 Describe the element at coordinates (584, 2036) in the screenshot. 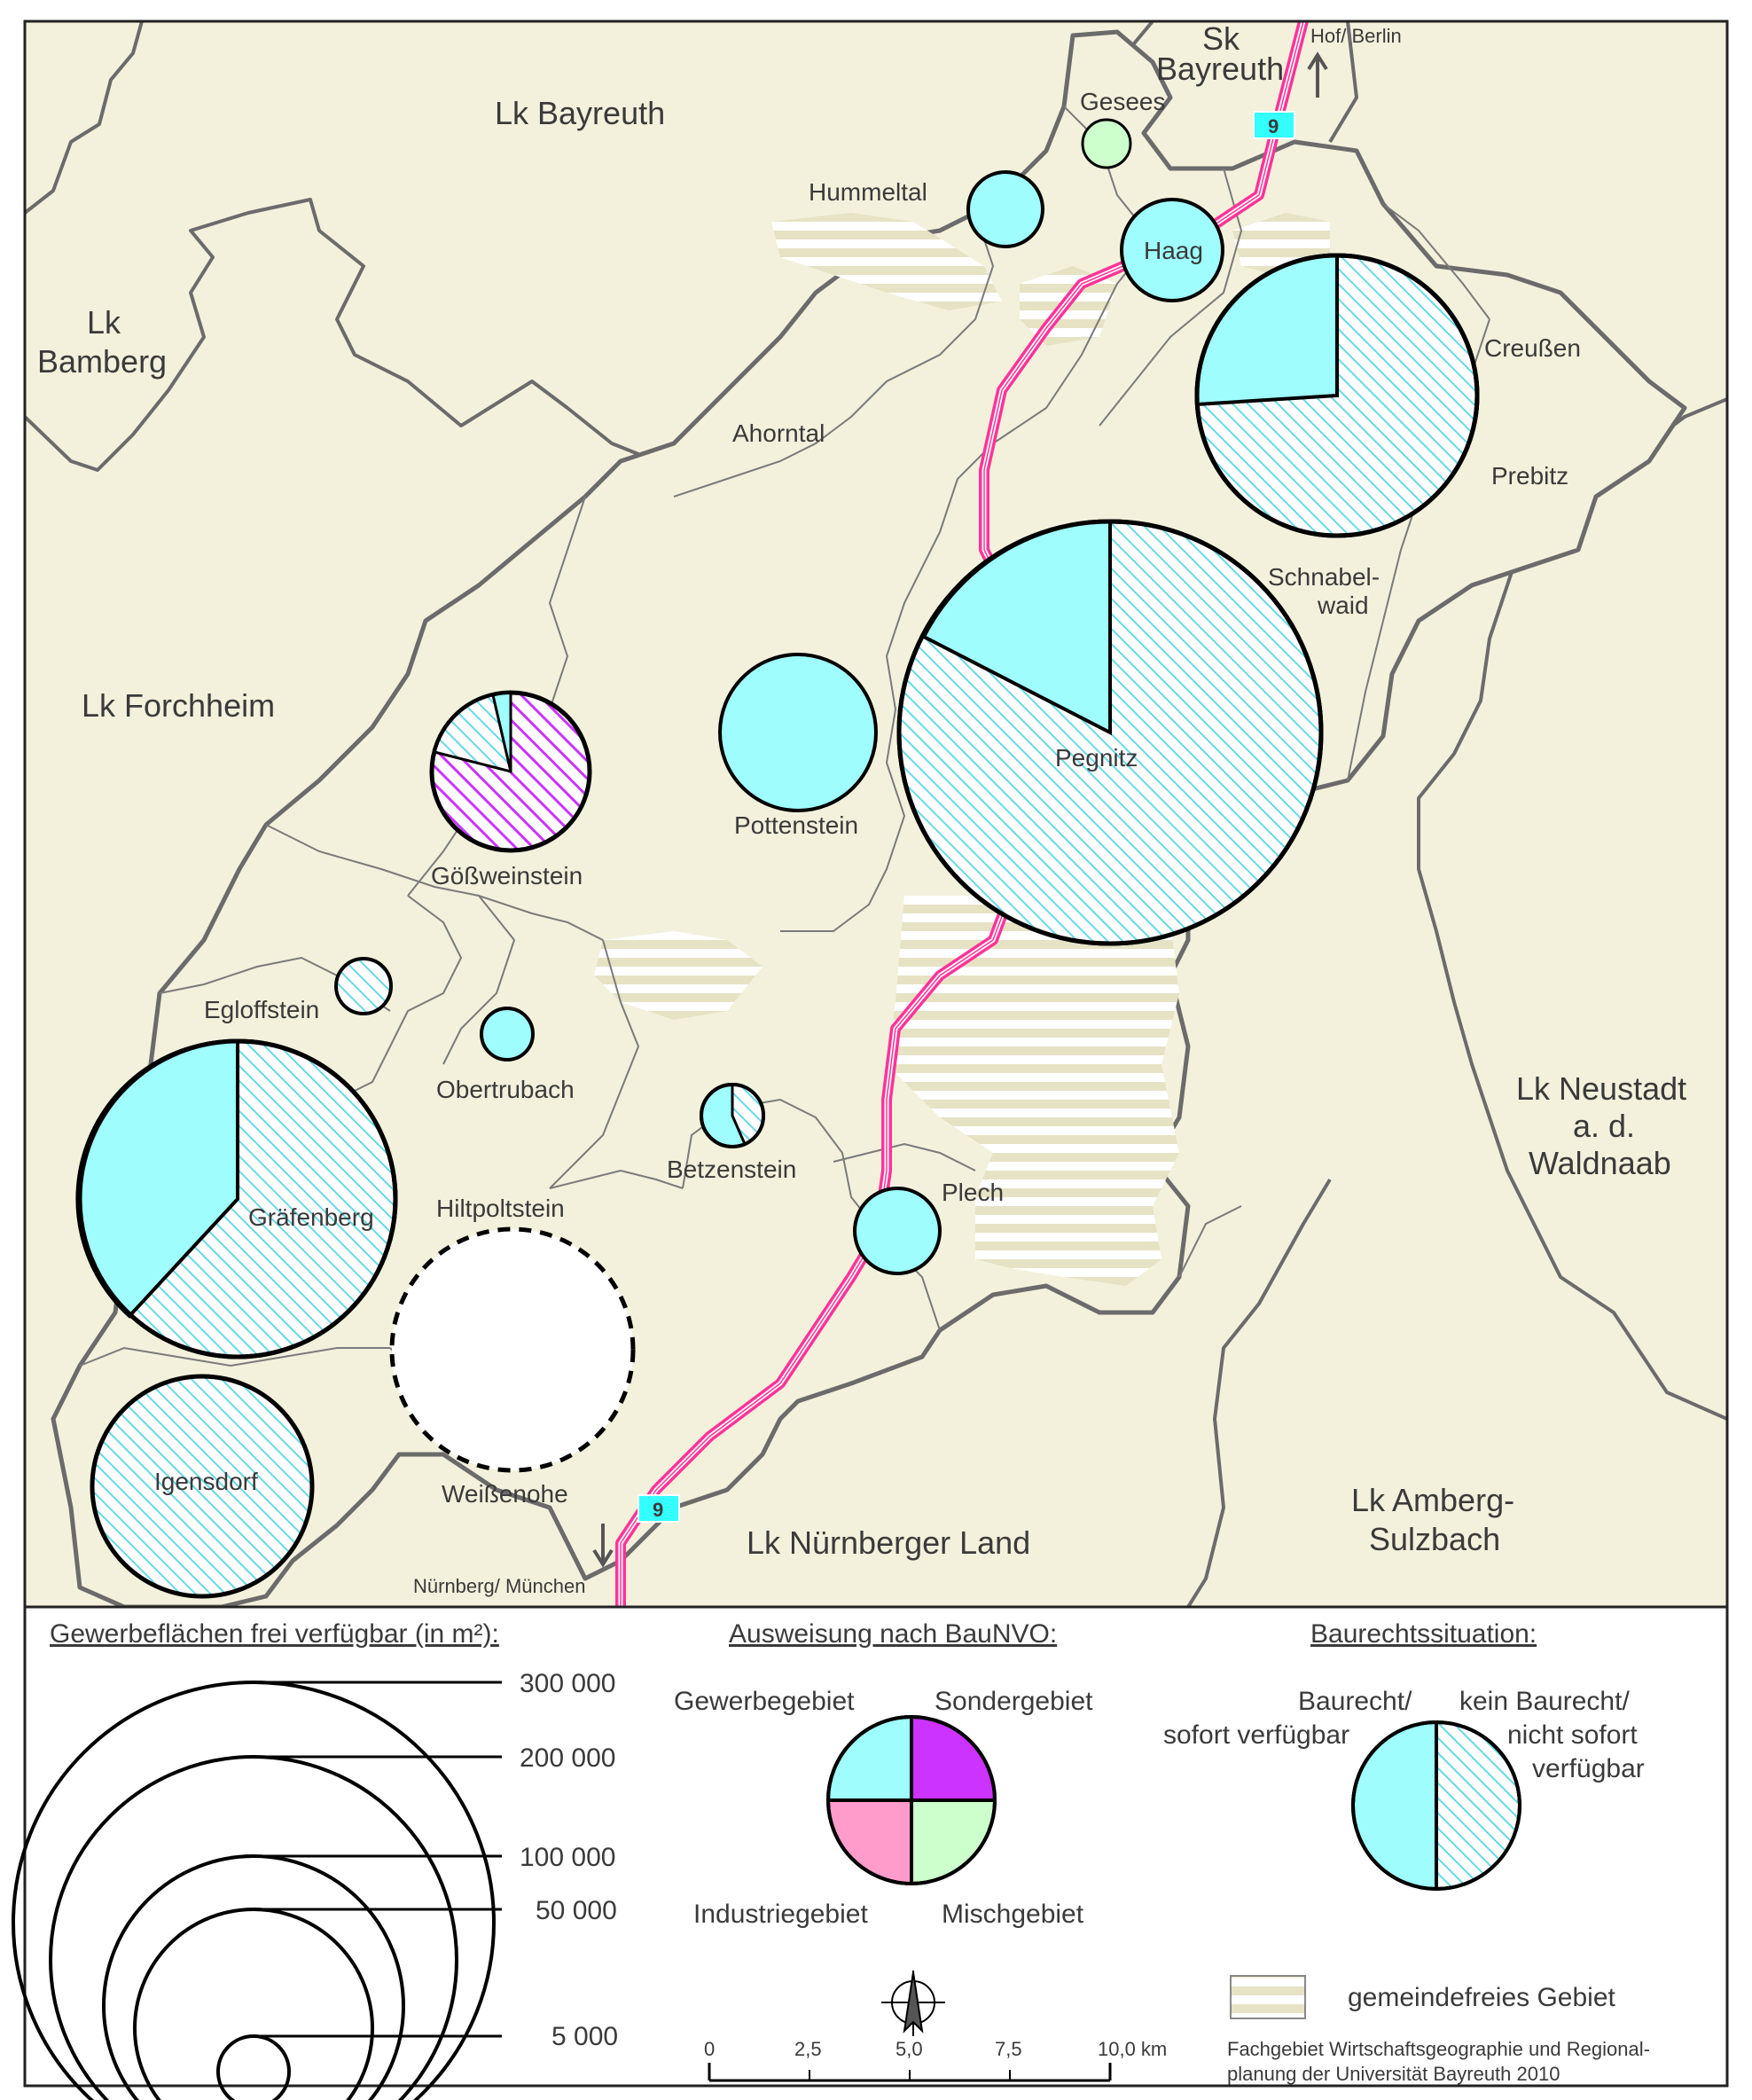

I see `size-value-5000: 5 000` at that location.